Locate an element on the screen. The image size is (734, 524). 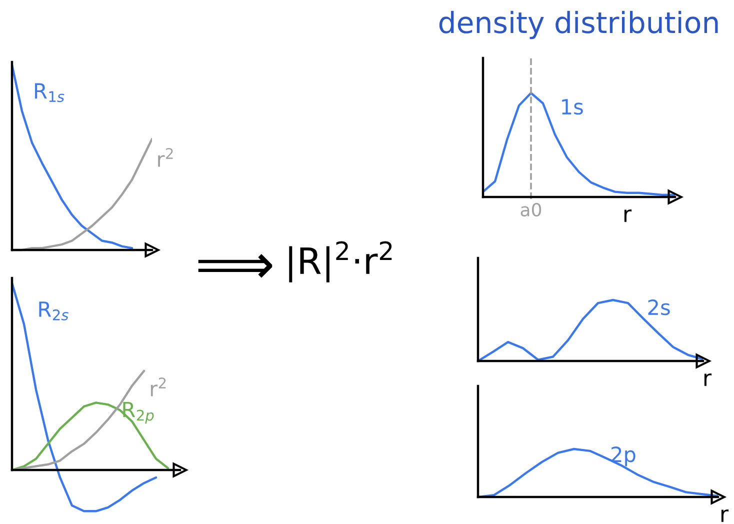
series-label: 2p is located at coordinates (624, 456).